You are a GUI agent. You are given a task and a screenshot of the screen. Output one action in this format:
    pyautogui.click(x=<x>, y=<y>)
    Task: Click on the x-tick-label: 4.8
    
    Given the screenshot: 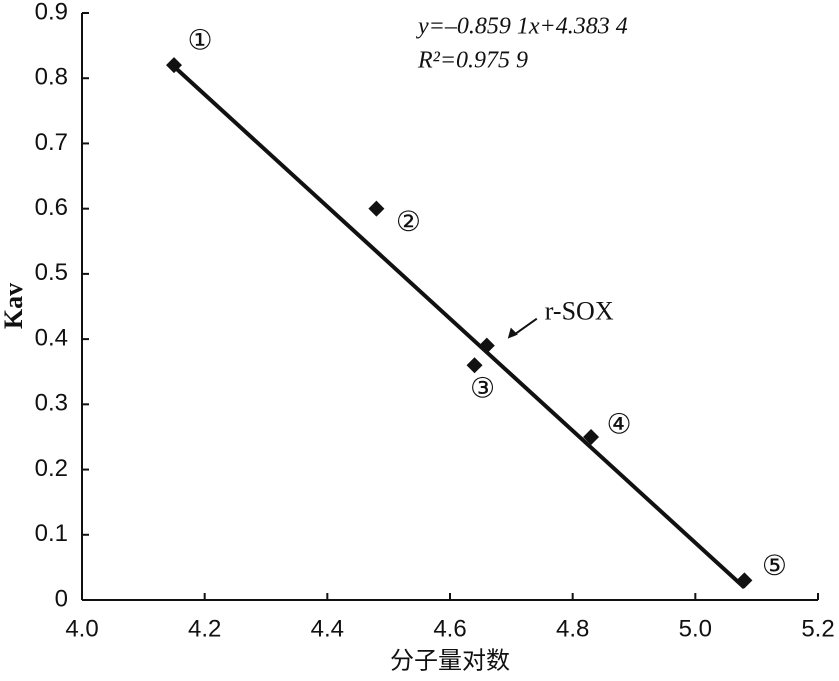 What is the action you would take?
    pyautogui.click(x=572, y=628)
    